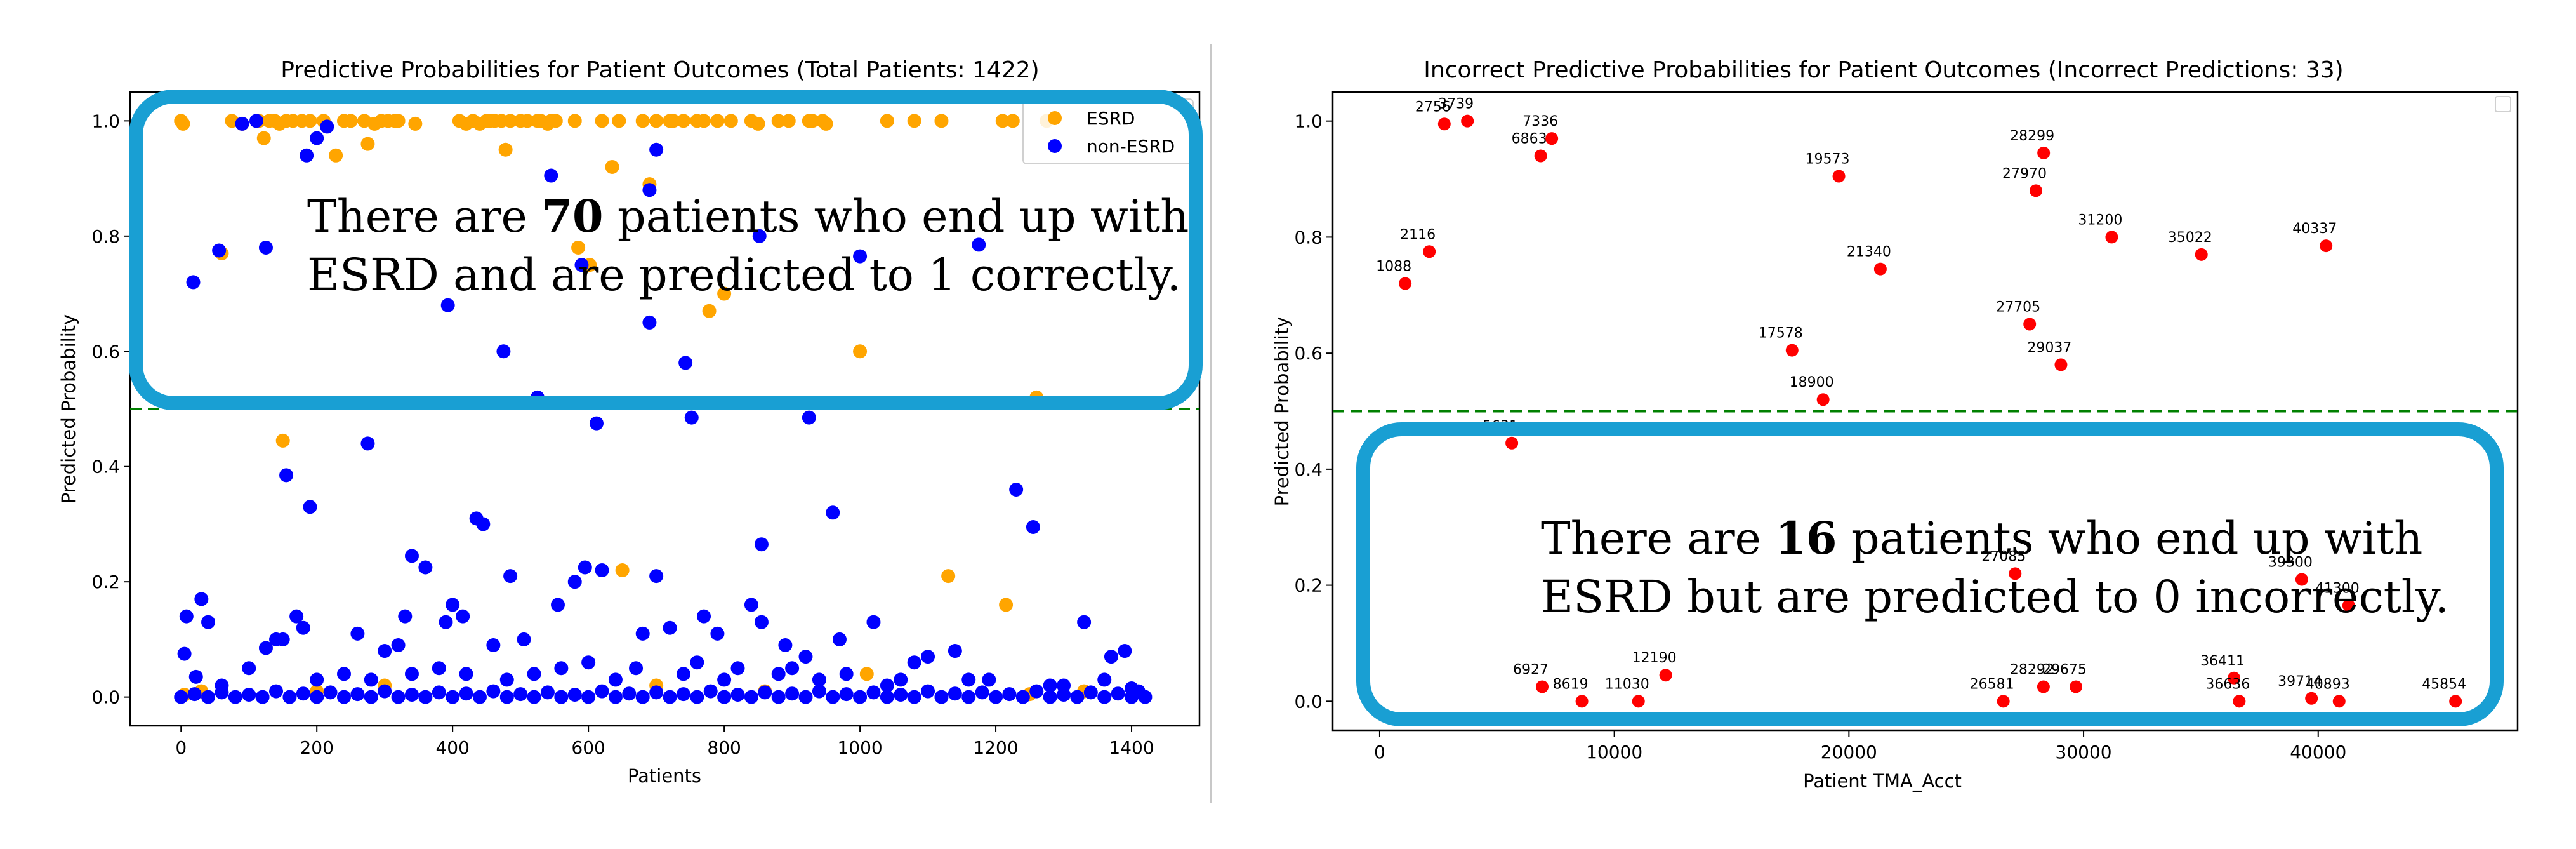  I want to click on point-label: 36636, so click(2228, 684).